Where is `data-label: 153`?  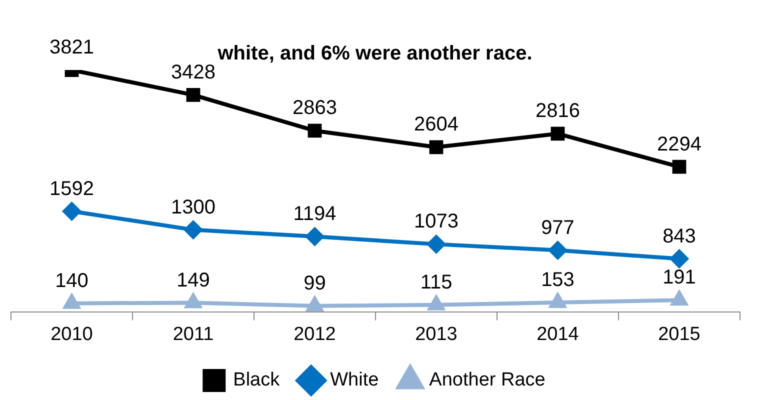 data-label: 153 is located at coordinates (557, 280).